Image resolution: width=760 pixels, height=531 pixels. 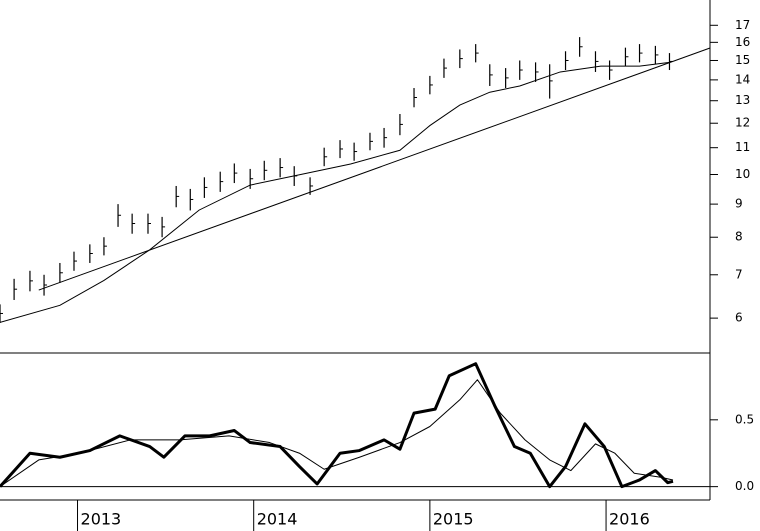 What do you see at coordinates (453, 519) in the screenshot?
I see `x-tick-label: 2015` at bounding box center [453, 519].